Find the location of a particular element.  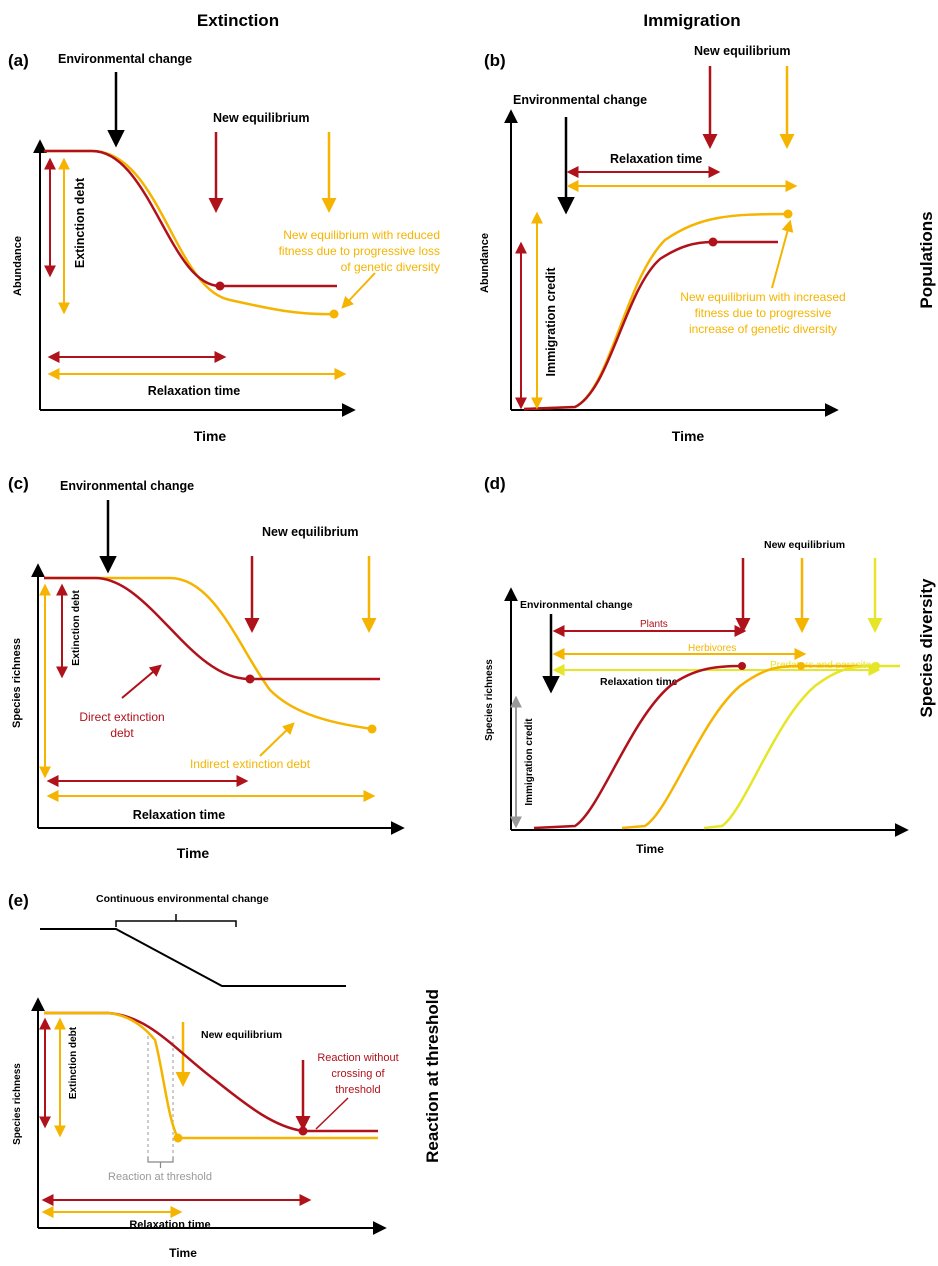

panel-c-direct-debt-line-2: debt is located at coordinates (122, 733).